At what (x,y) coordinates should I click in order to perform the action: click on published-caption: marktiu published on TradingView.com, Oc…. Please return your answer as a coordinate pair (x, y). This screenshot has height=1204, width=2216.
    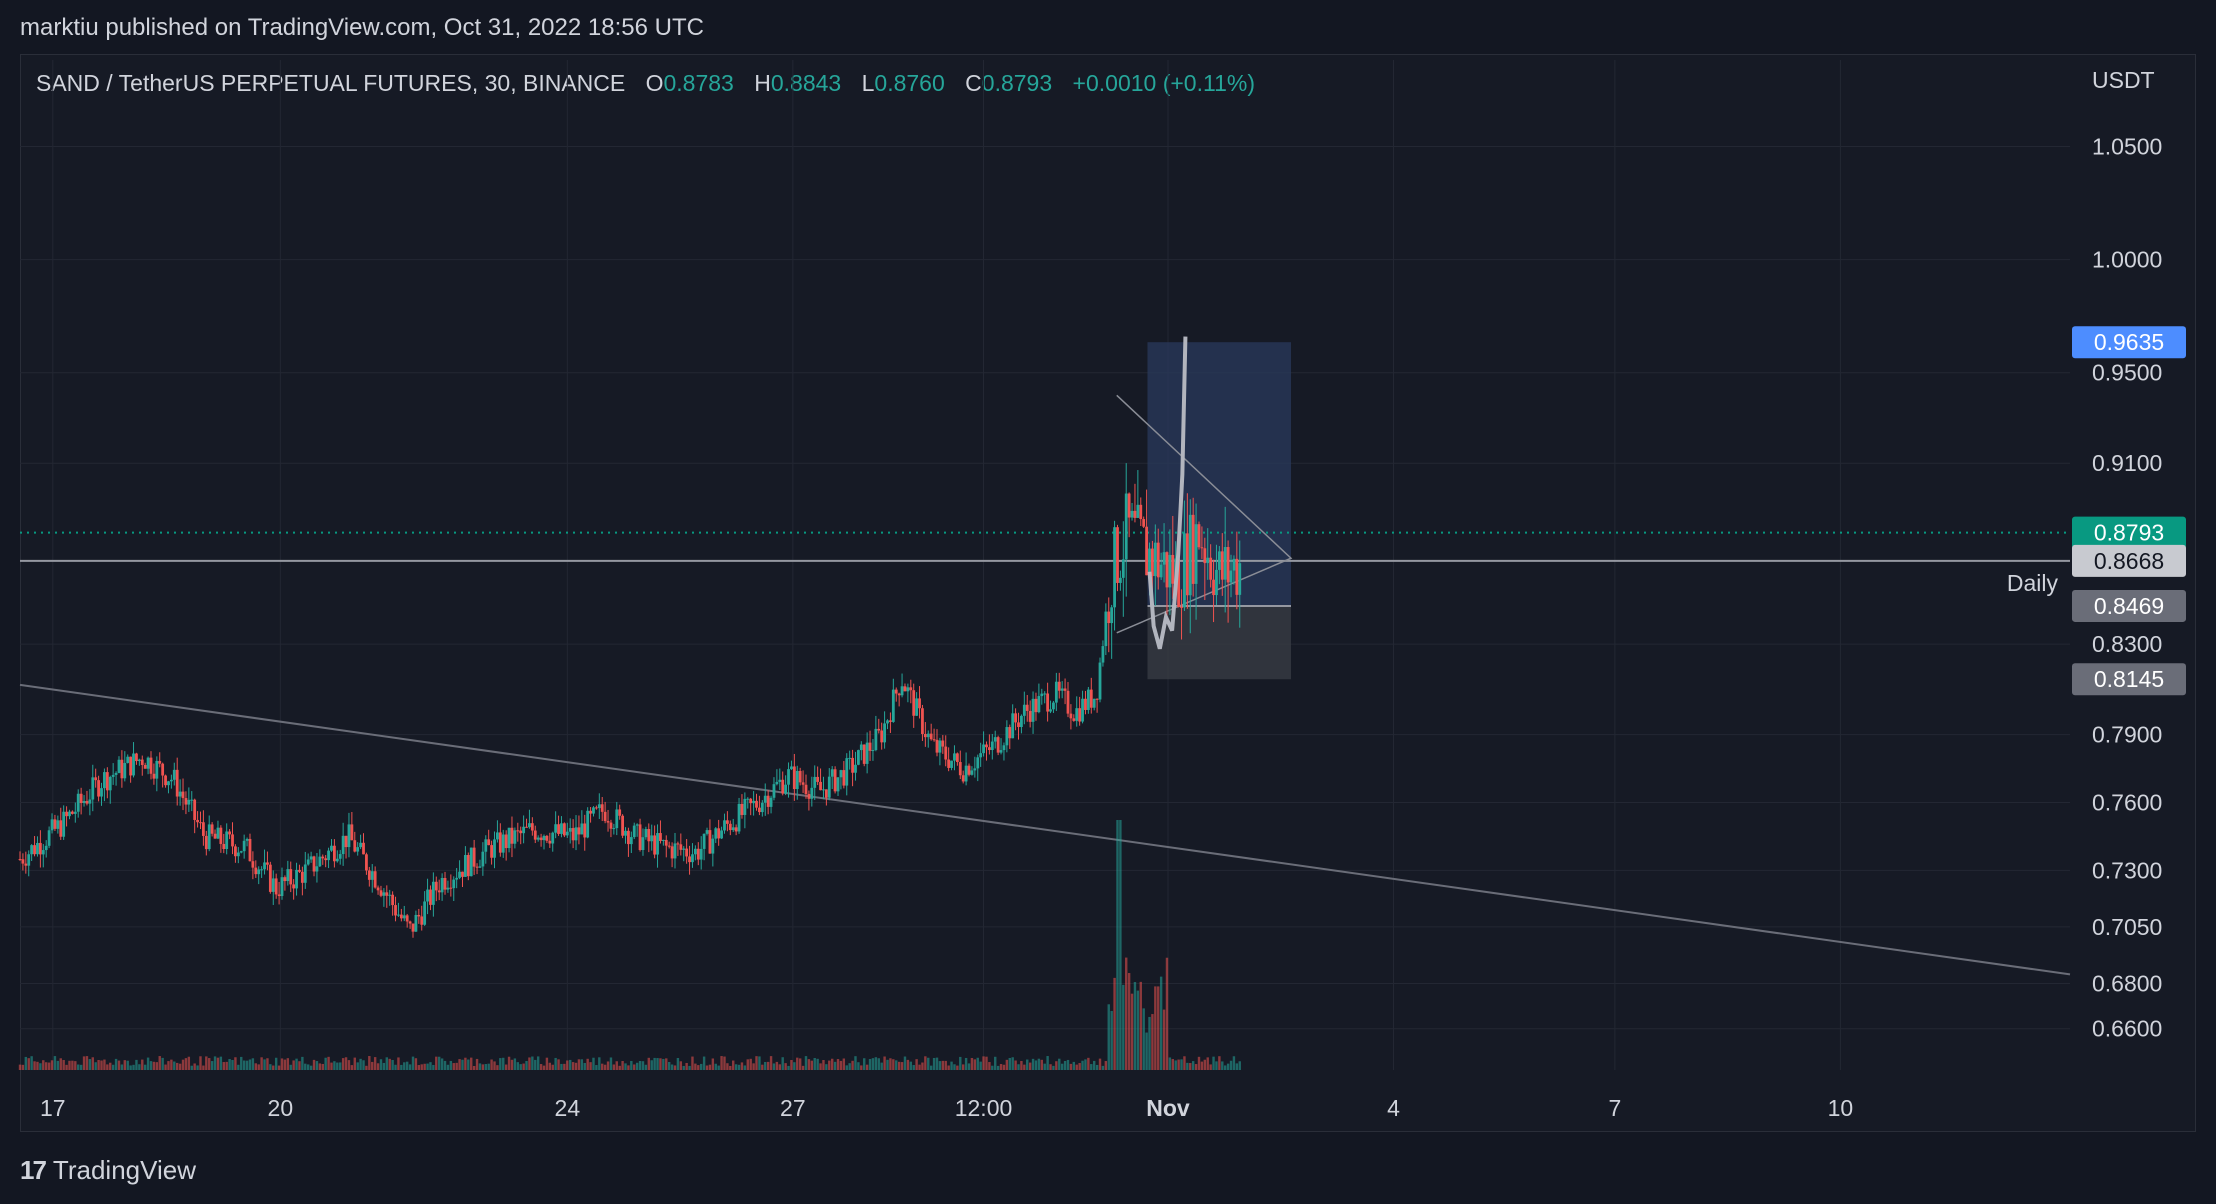
    Looking at the image, I should click on (362, 27).